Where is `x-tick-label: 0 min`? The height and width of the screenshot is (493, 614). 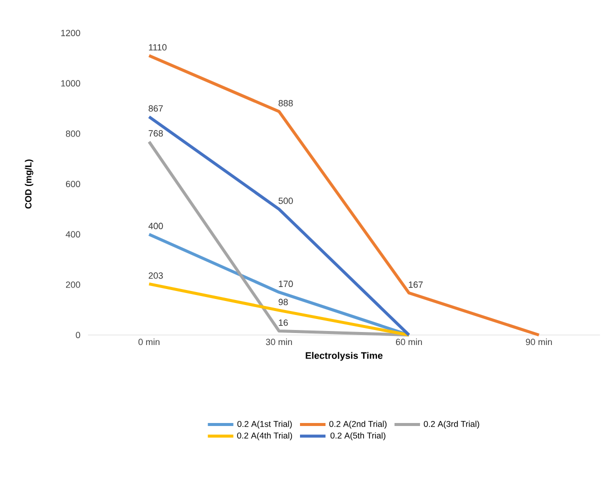 x-tick-label: 0 min is located at coordinates (149, 342).